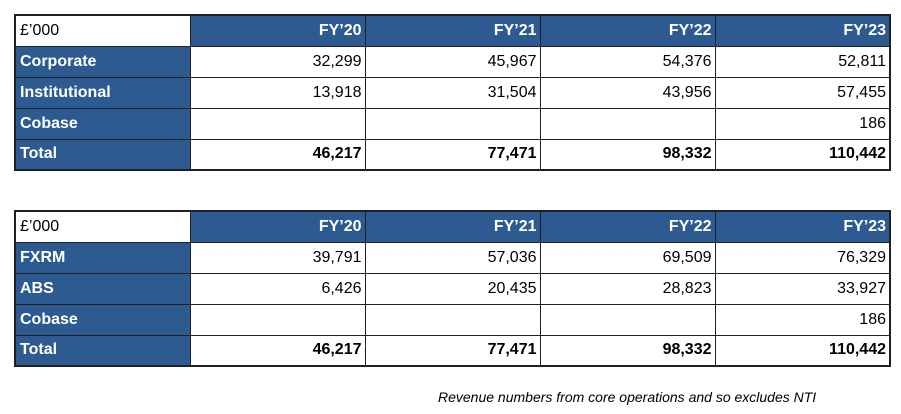  Describe the element at coordinates (277, 61) in the screenshot. I see `value-cell: 32,299` at that location.